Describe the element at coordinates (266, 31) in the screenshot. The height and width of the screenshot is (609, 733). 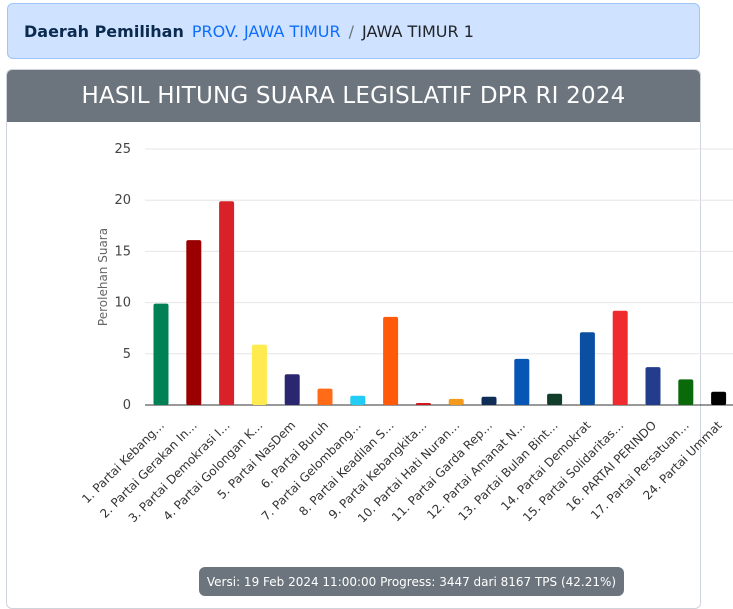
I see `breadcrumb-province-link: PROV. JAWA TIMUR` at that location.